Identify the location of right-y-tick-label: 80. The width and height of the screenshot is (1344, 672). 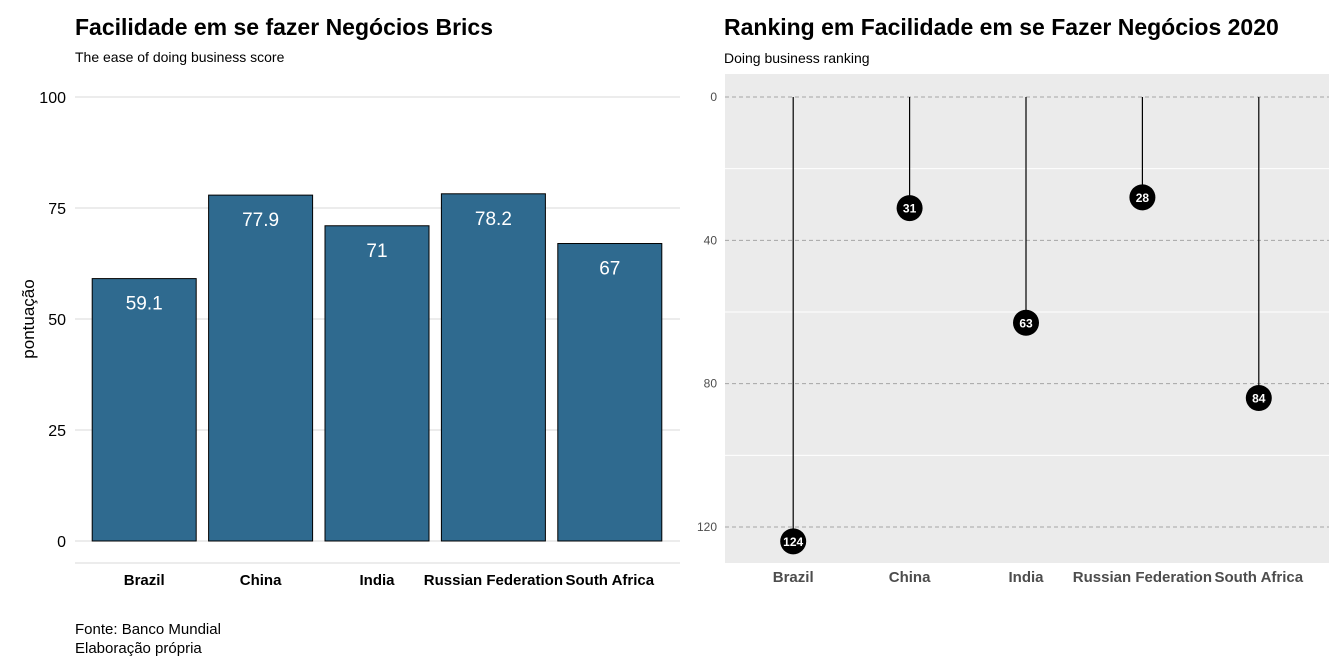
(711, 384).